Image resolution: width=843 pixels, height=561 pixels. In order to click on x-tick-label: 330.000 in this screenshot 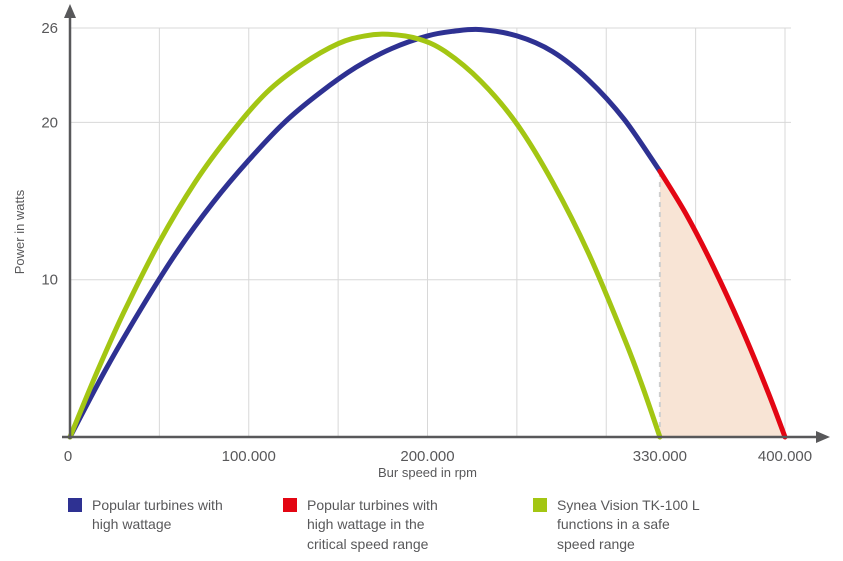, I will do `click(660, 456)`.